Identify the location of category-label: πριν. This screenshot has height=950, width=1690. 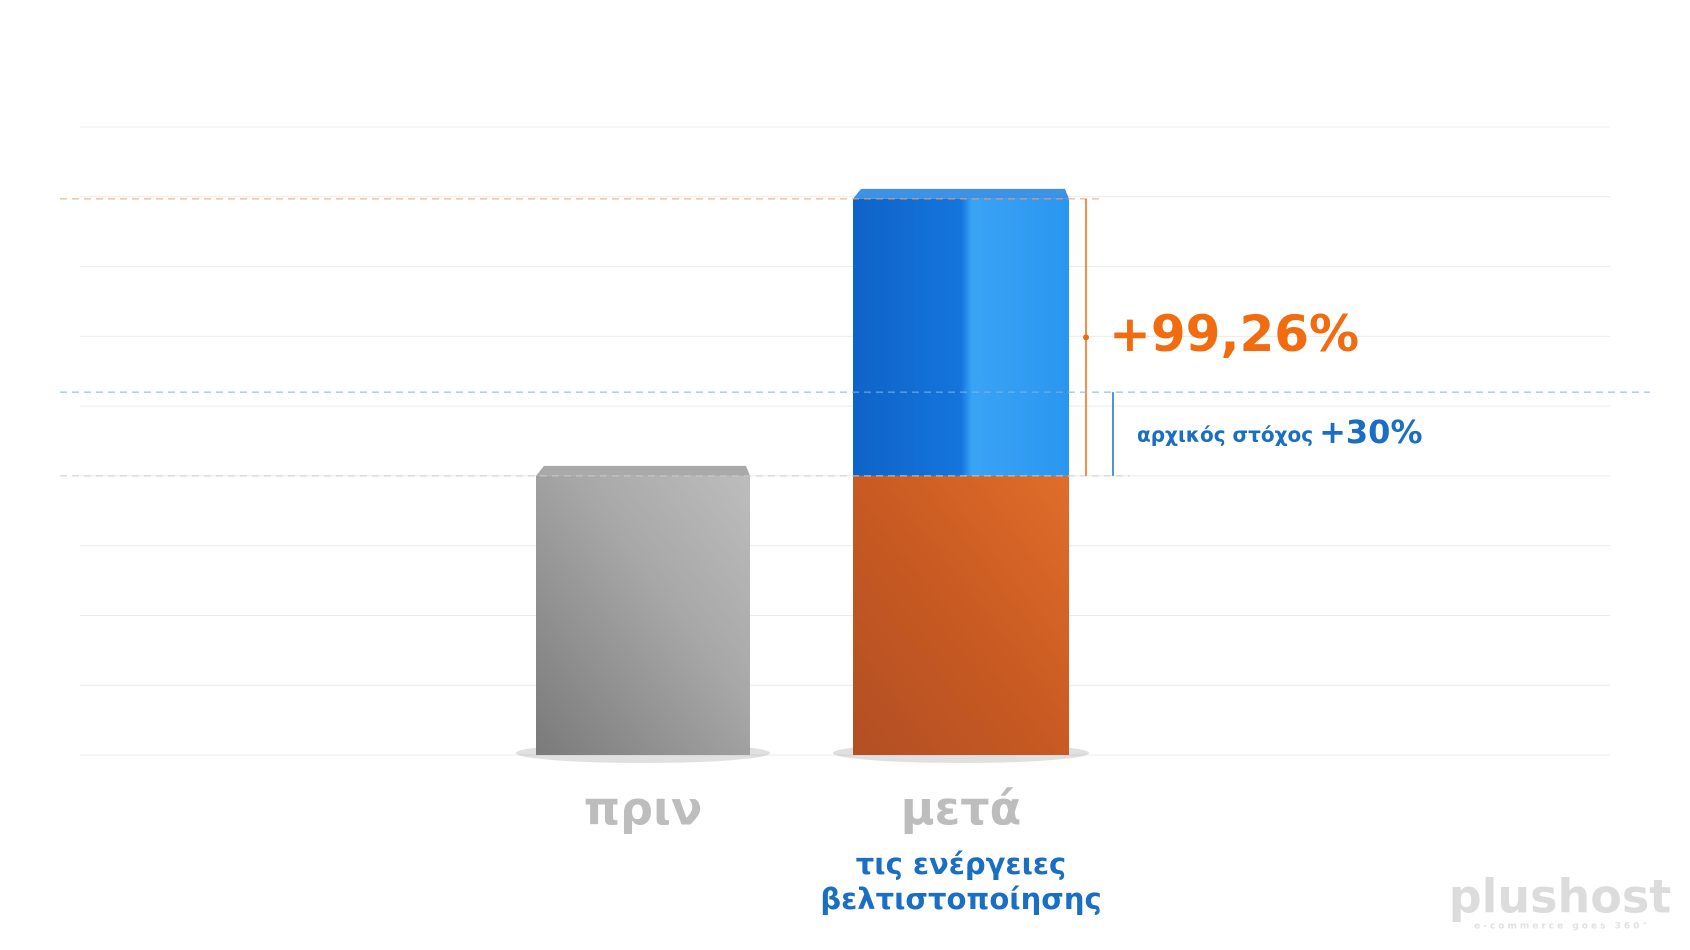
(643, 809).